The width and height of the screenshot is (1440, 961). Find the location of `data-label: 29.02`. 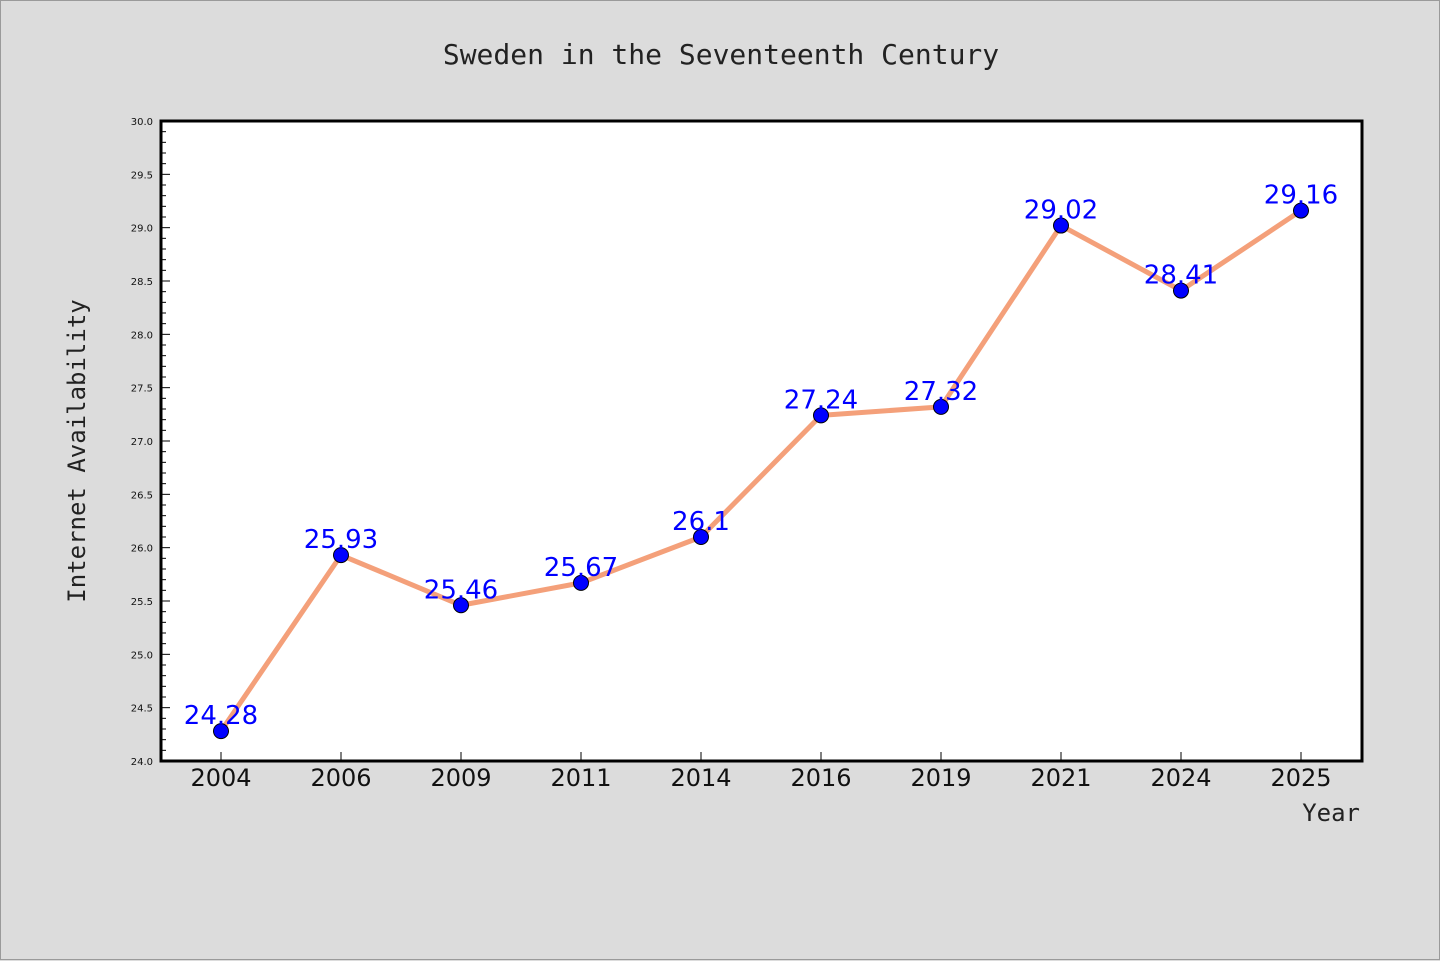

data-label: 29.02 is located at coordinates (1061, 211).